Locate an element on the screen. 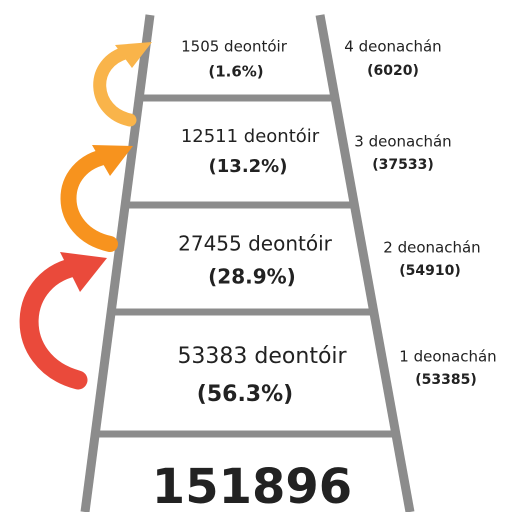  share: (13.2%) is located at coordinates (248, 166).